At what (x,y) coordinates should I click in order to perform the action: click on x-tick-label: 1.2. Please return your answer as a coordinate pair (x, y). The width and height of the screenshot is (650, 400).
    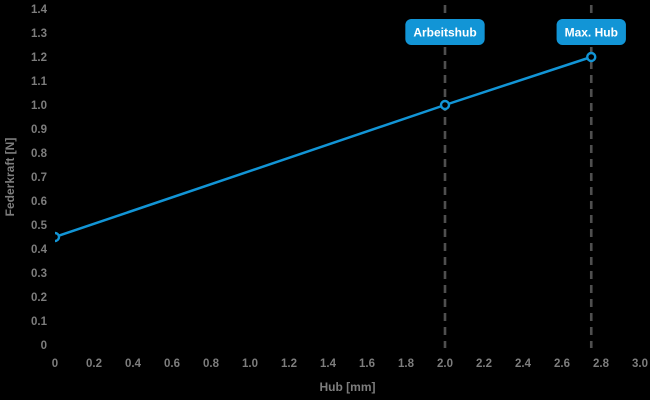
    Looking at the image, I should click on (289, 364).